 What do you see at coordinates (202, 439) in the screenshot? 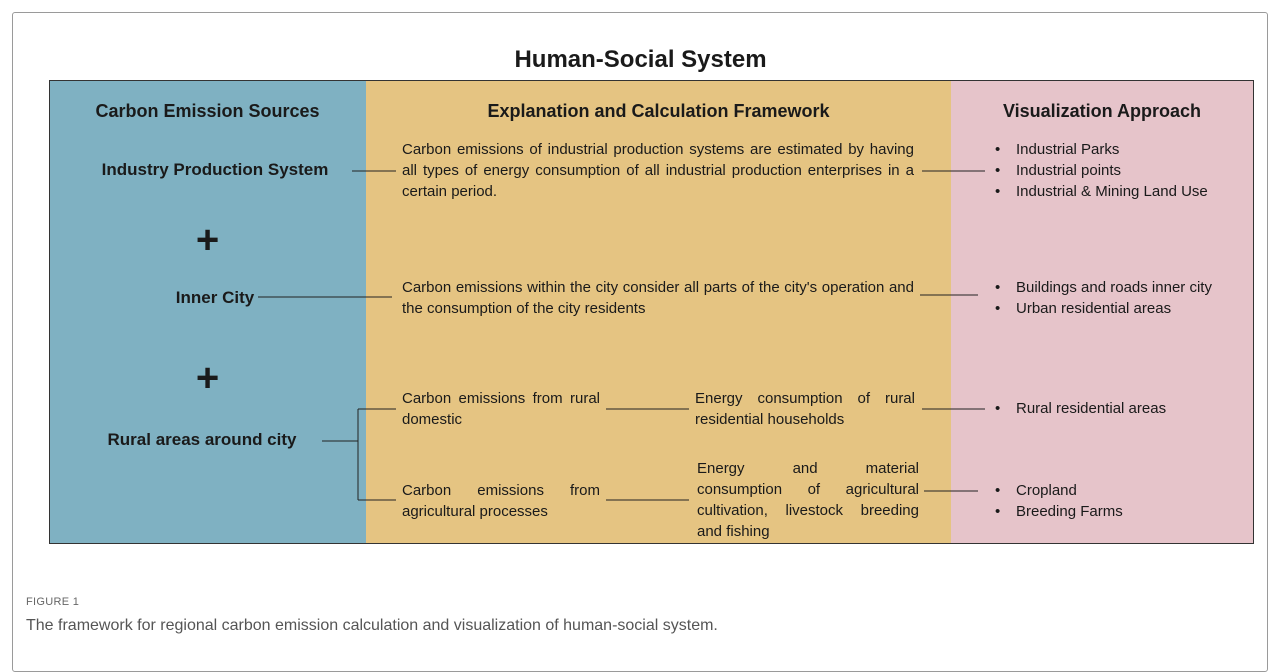
I see `source-label: Rural areas around city` at bounding box center [202, 439].